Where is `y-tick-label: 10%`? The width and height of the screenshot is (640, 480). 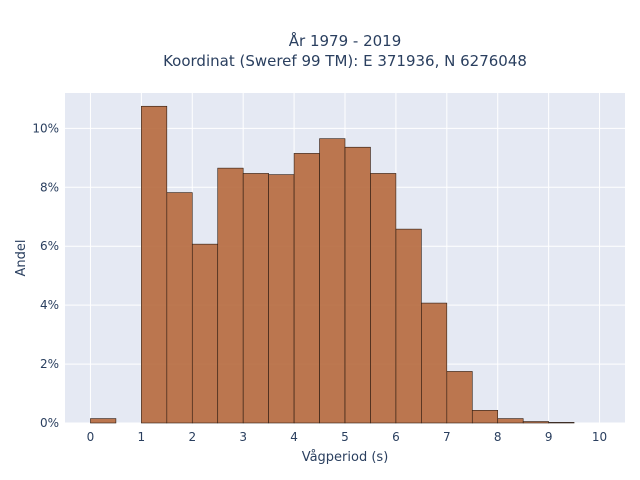 y-tick-label: 10% is located at coordinates (45, 128).